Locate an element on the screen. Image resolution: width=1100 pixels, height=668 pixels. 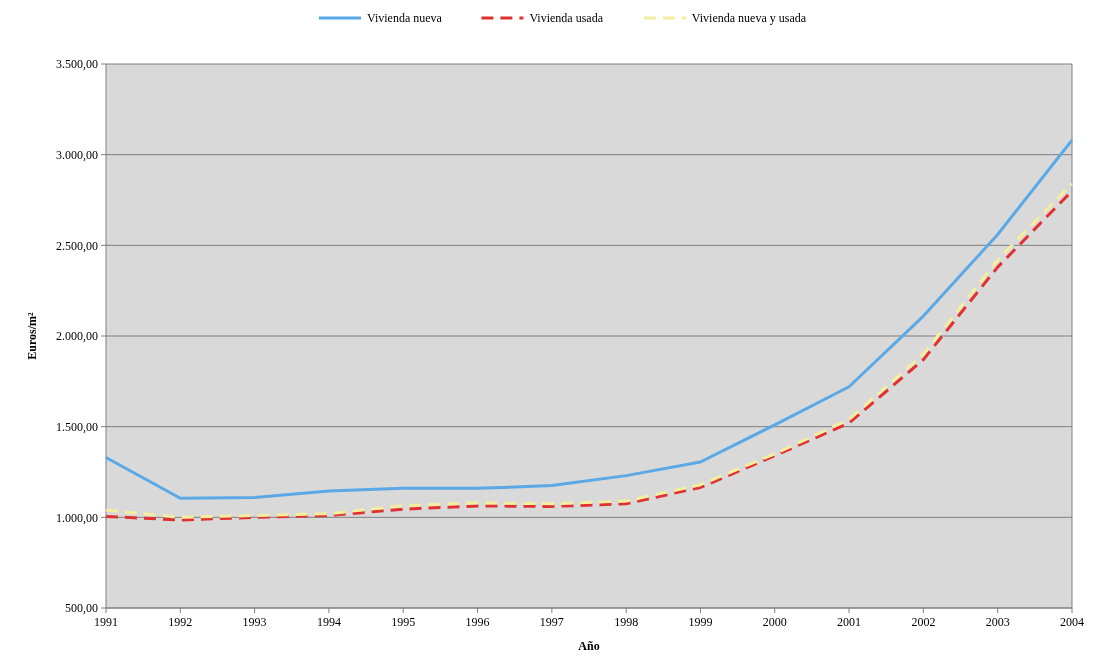
x-tick-label: 1994 is located at coordinates (328, 622).